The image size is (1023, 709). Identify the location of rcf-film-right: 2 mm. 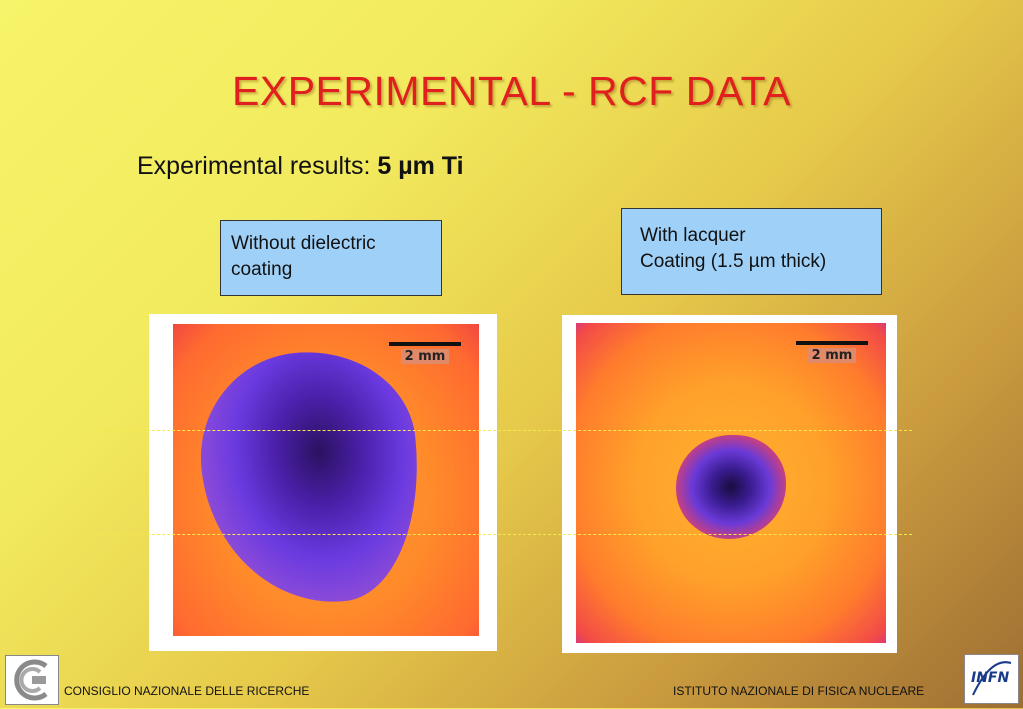
(731, 483).